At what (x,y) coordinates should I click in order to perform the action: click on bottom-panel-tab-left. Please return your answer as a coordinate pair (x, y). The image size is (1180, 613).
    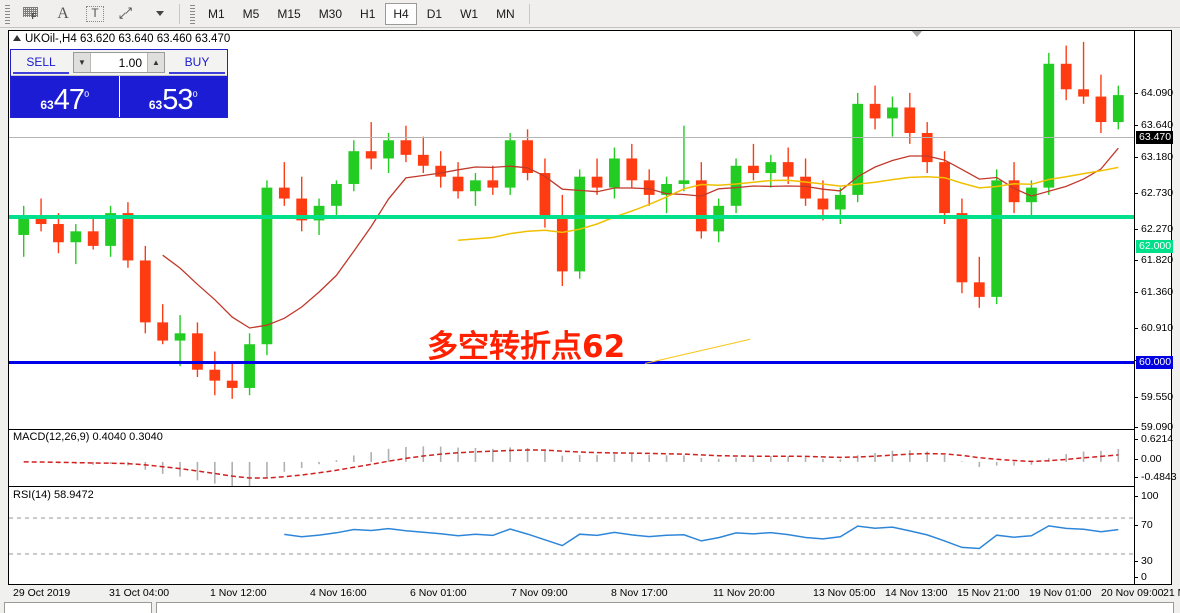
    Looking at the image, I should click on (78, 607).